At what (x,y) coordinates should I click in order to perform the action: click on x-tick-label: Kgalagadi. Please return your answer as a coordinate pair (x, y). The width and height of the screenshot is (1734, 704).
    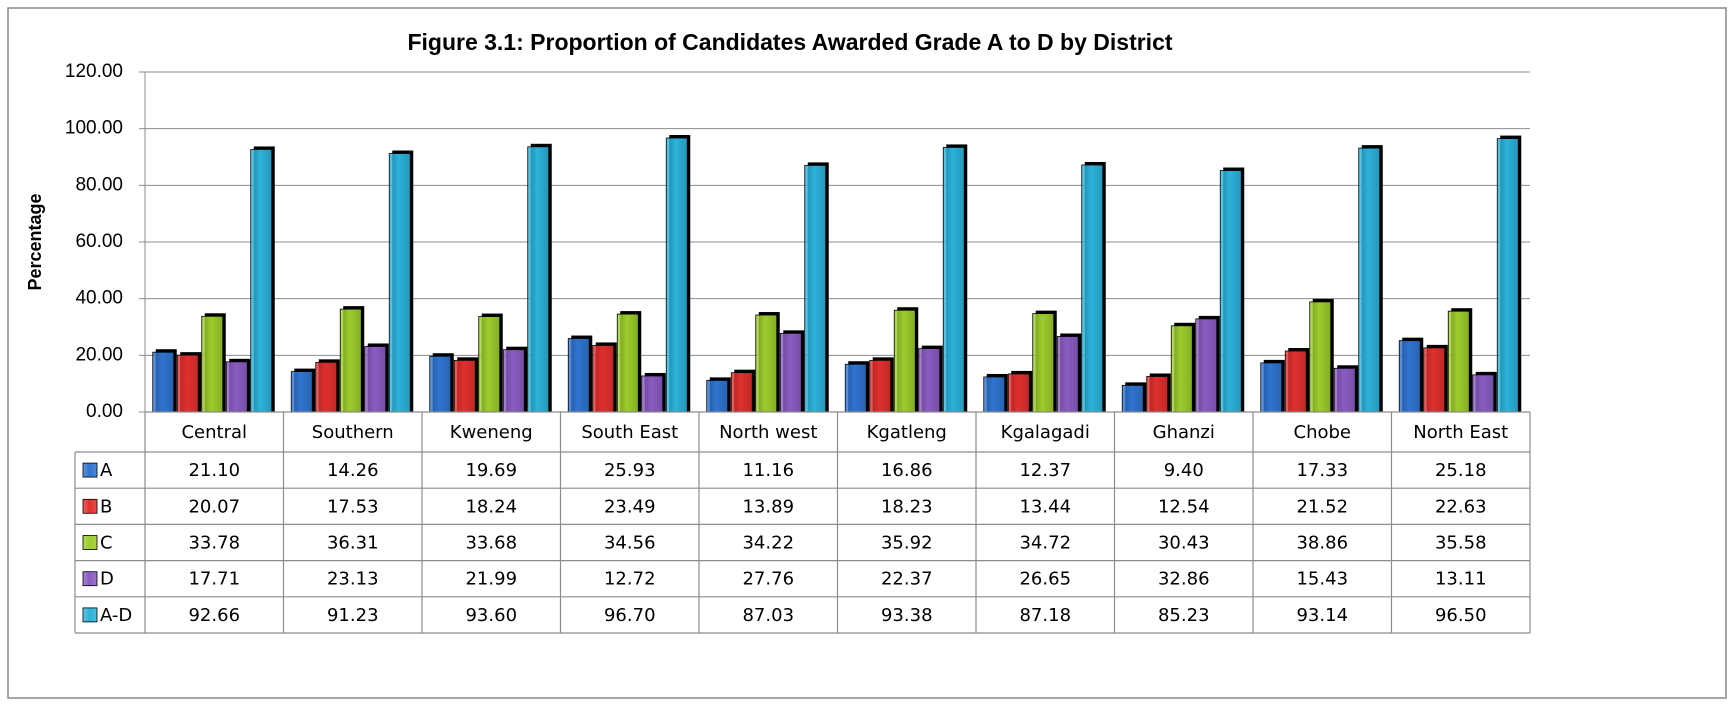
    Looking at the image, I should click on (1045, 432).